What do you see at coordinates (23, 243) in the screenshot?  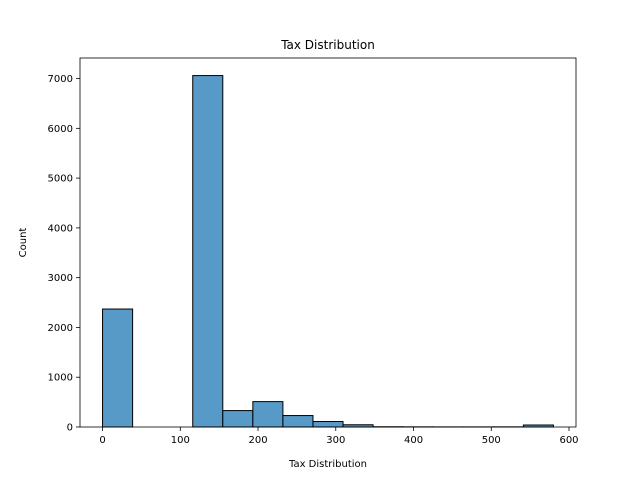 I see `y-axis-label: Count` at bounding box center [23, 243].